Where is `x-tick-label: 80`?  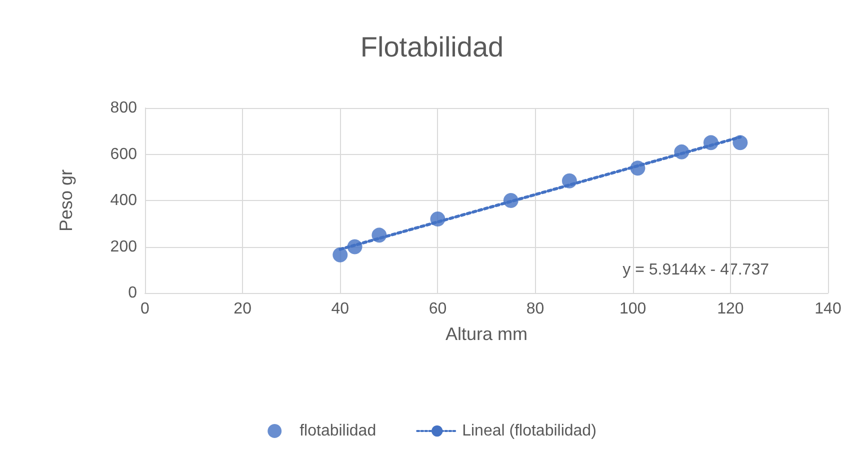 x-tick-label: 80 is located at coordinates (535, 309).